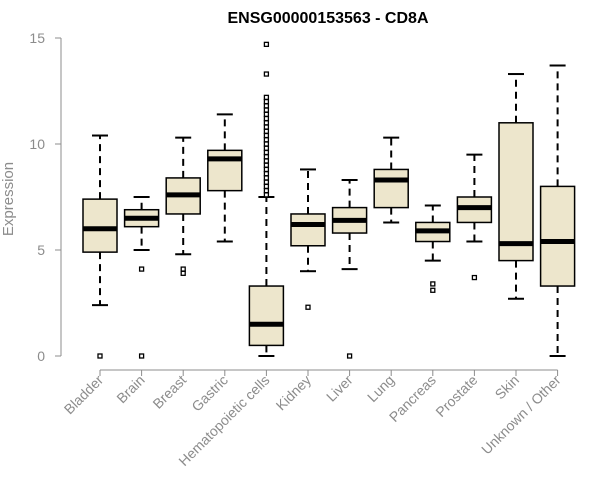 The image size is (600, 500). Describe the element at coordinates (339, 388) in the screenshot. I see `x-tick-label: Liver` at that location.